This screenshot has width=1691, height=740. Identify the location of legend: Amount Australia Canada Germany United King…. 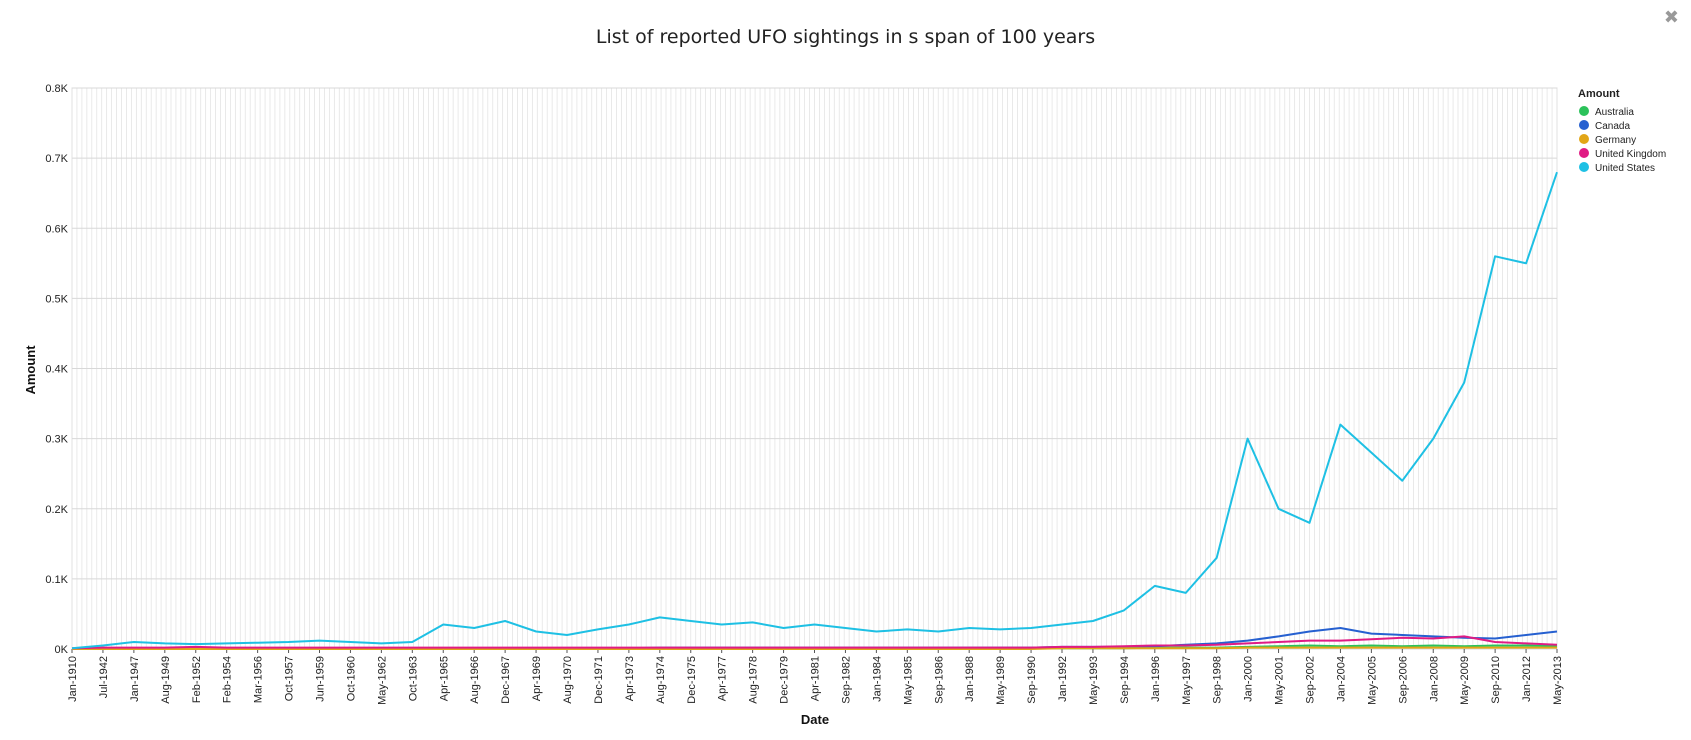
(1622, 131).